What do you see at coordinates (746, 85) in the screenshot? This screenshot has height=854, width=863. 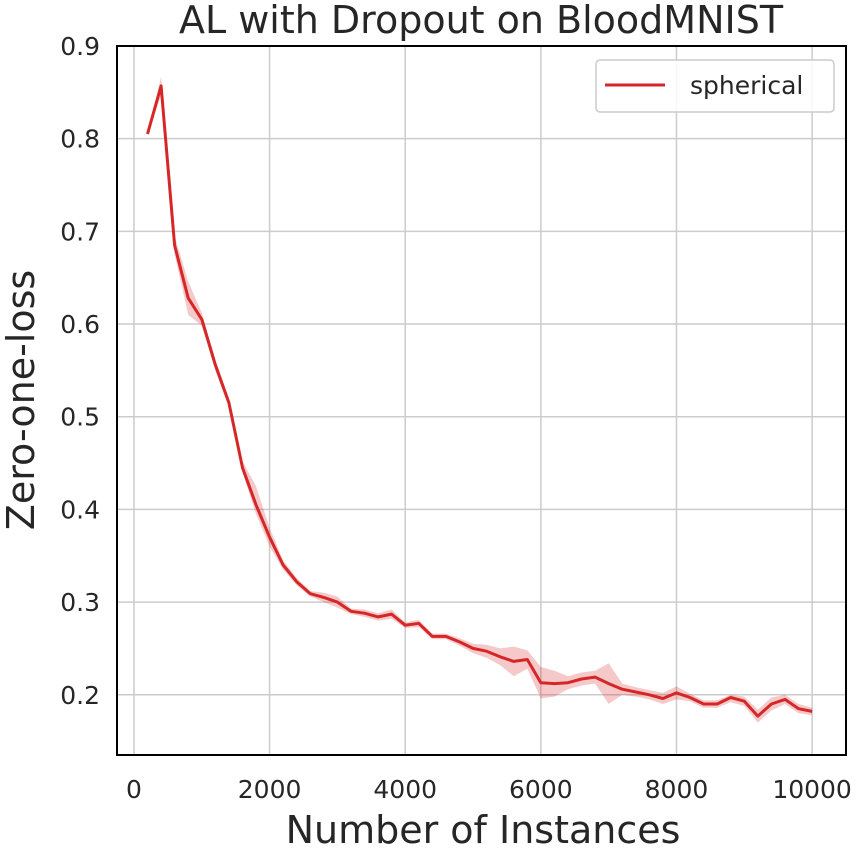 I see `legend-label-spherical: spherical` at bounding box center [746, 85].